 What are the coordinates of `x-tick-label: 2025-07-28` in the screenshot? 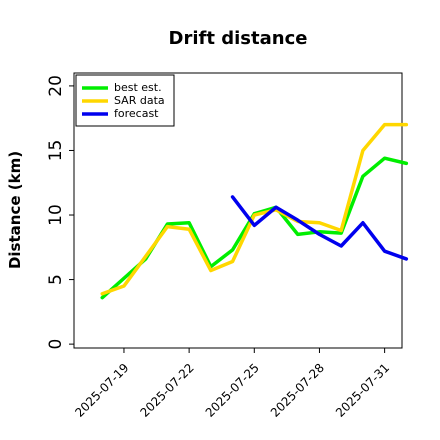 It's located at (297, 390).